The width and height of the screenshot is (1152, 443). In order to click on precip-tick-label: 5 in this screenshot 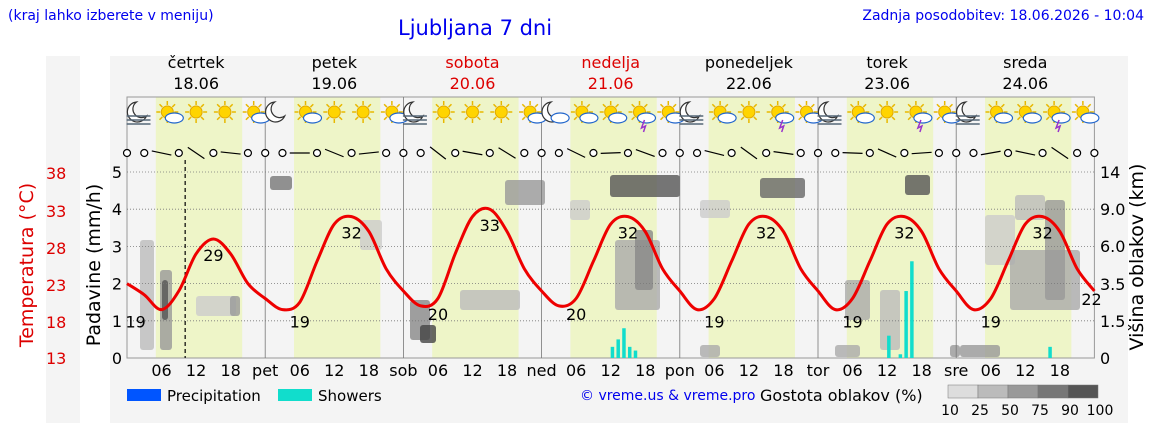, I will do `click(117, 172)`.